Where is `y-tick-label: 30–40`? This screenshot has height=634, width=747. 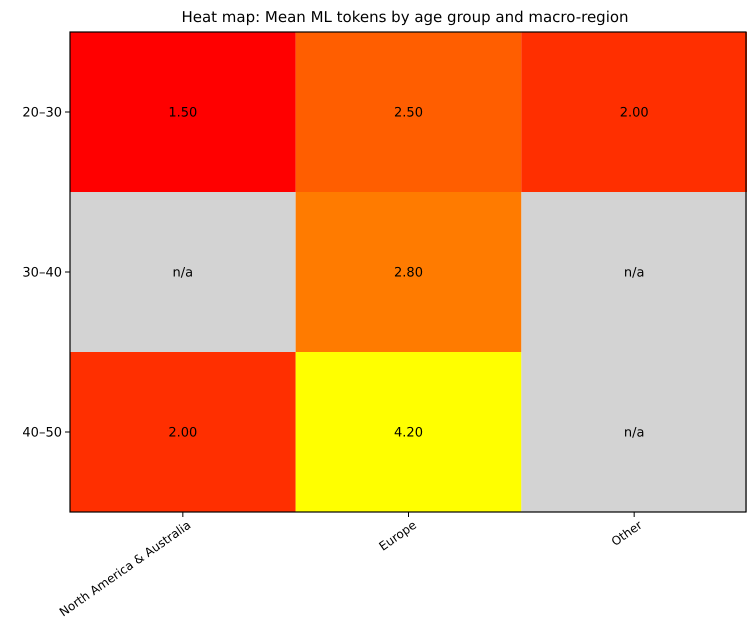 y-tick-label: 30–40 is located at coordinates (42, 273).